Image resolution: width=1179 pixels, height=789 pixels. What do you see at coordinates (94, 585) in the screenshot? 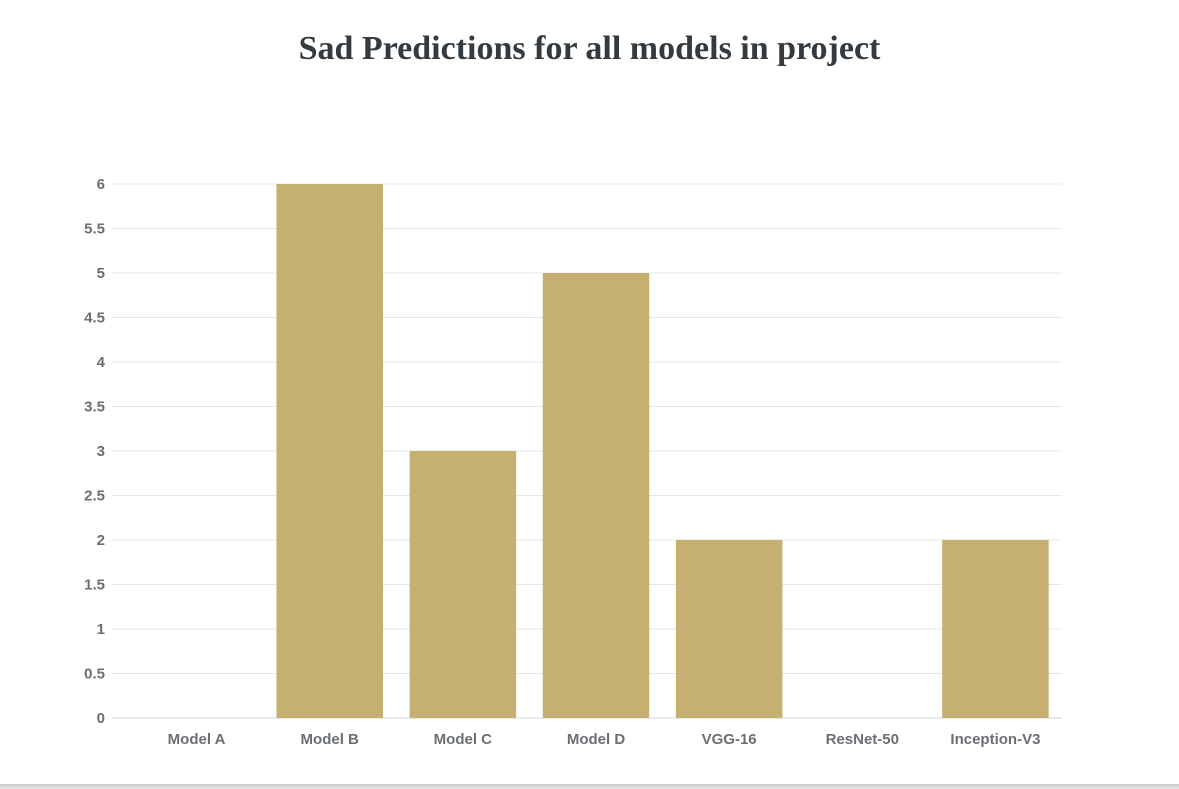
I see `y-tick-label: 1.5` at bounding box center [94, 585].